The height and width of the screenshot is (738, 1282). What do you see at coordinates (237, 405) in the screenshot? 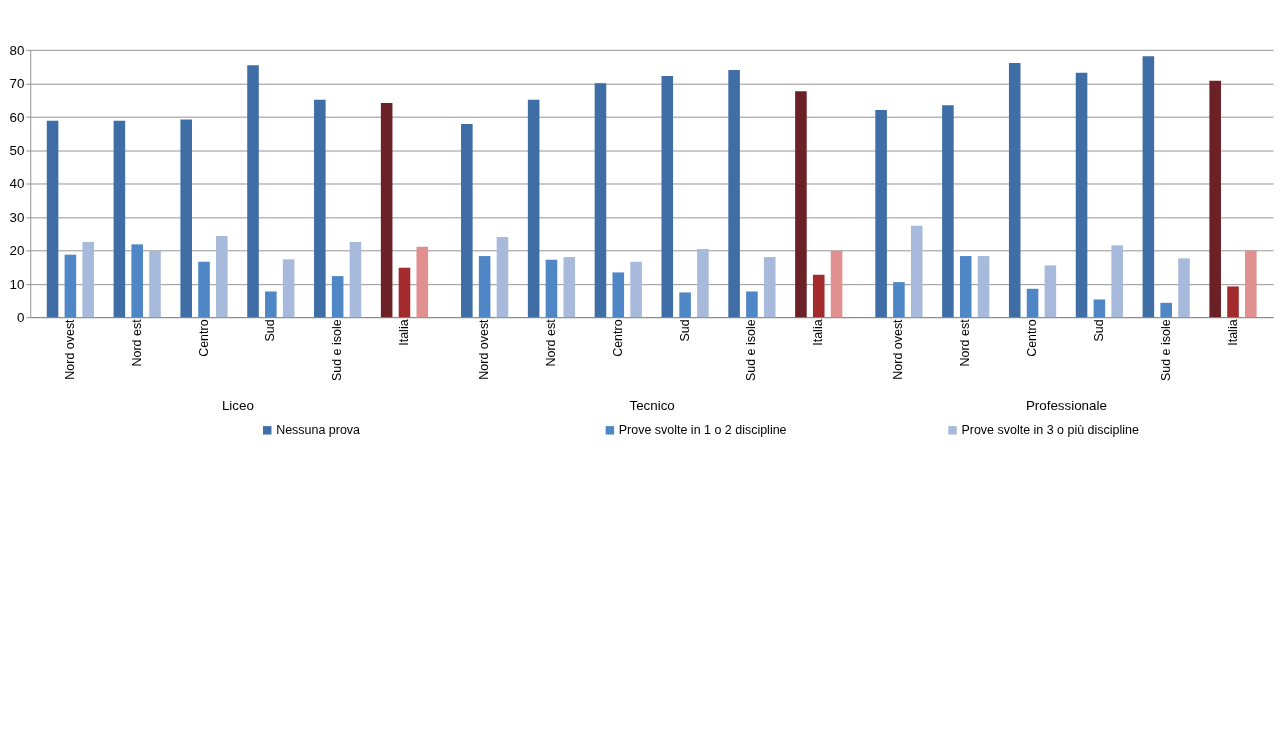
I see `x-axis-title: Liceo` at bounding box center [237, 405].